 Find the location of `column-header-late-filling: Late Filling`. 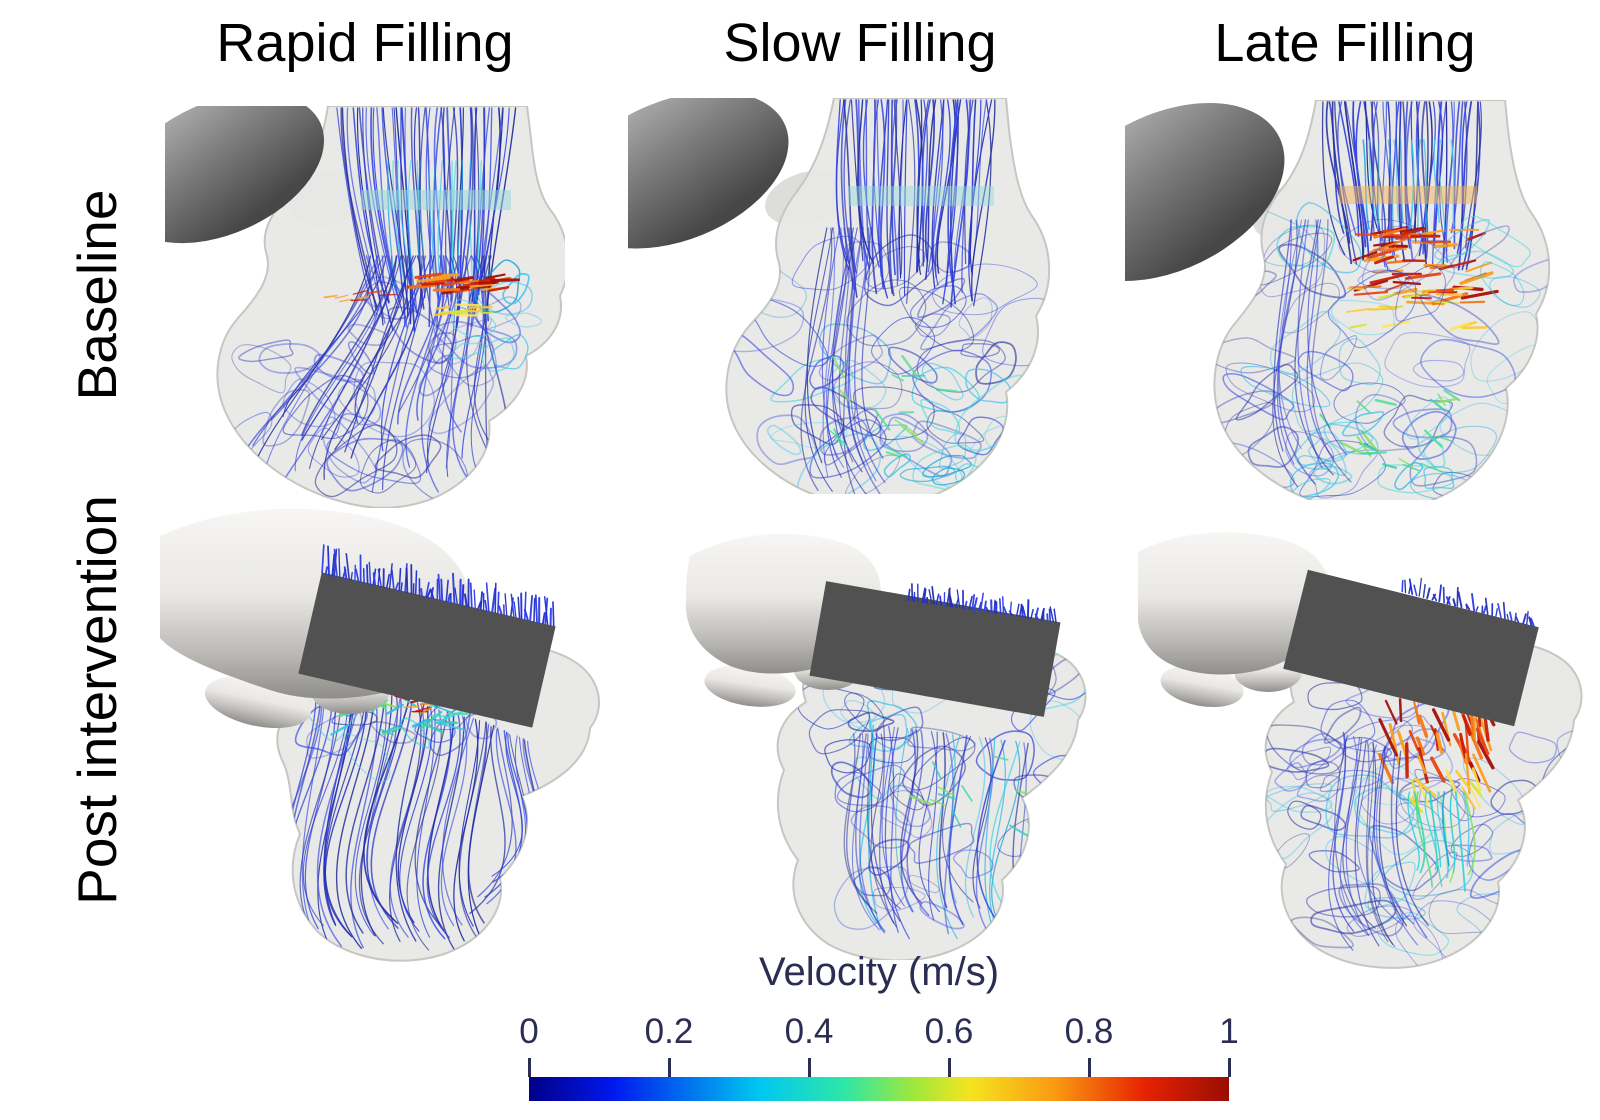

column-header-late-filling: Late Filling is located at coordinates (1345, 43).